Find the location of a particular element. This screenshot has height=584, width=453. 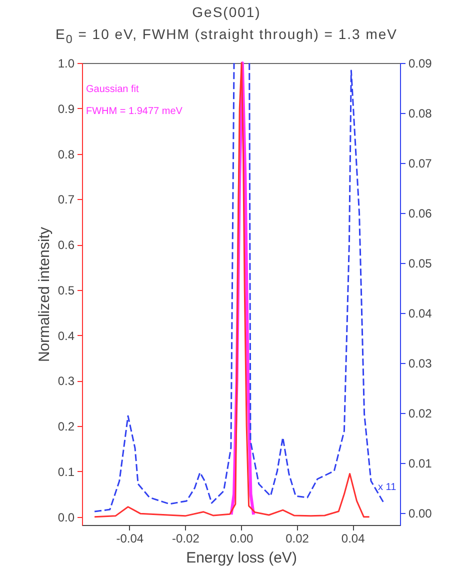

y-tick-label: 0.3 is located at coordinates (66, 381).